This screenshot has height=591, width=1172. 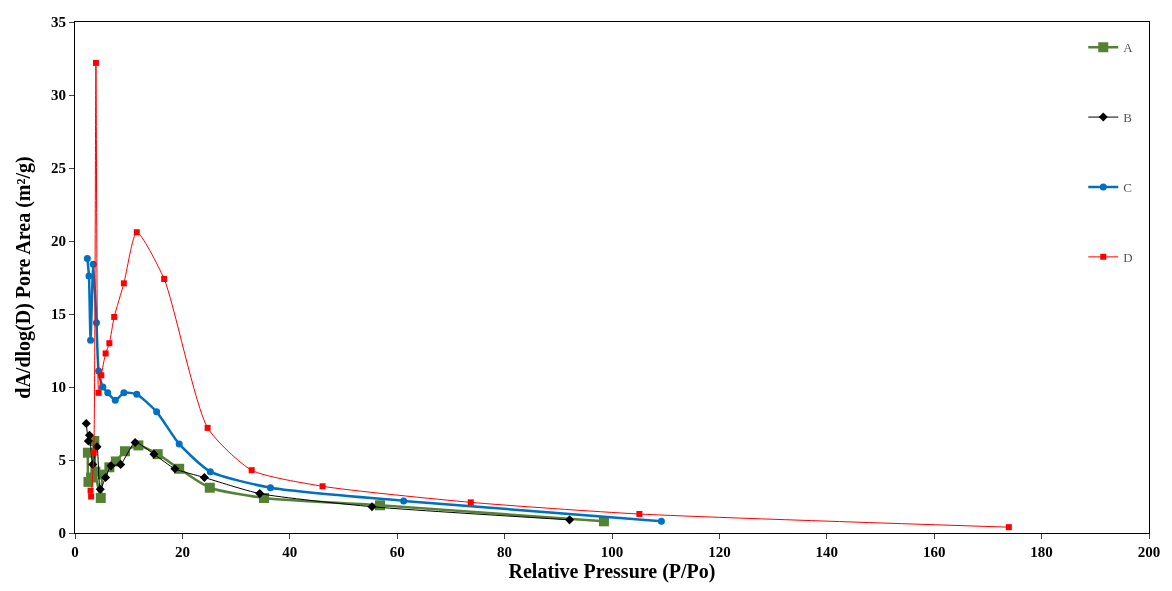 What do you see at coordinates (23, 277) in the screenshot?
I see `y-axis-title: dA/dlog(D) Pore Area (m²/g)` at bounding box center [23, 277].